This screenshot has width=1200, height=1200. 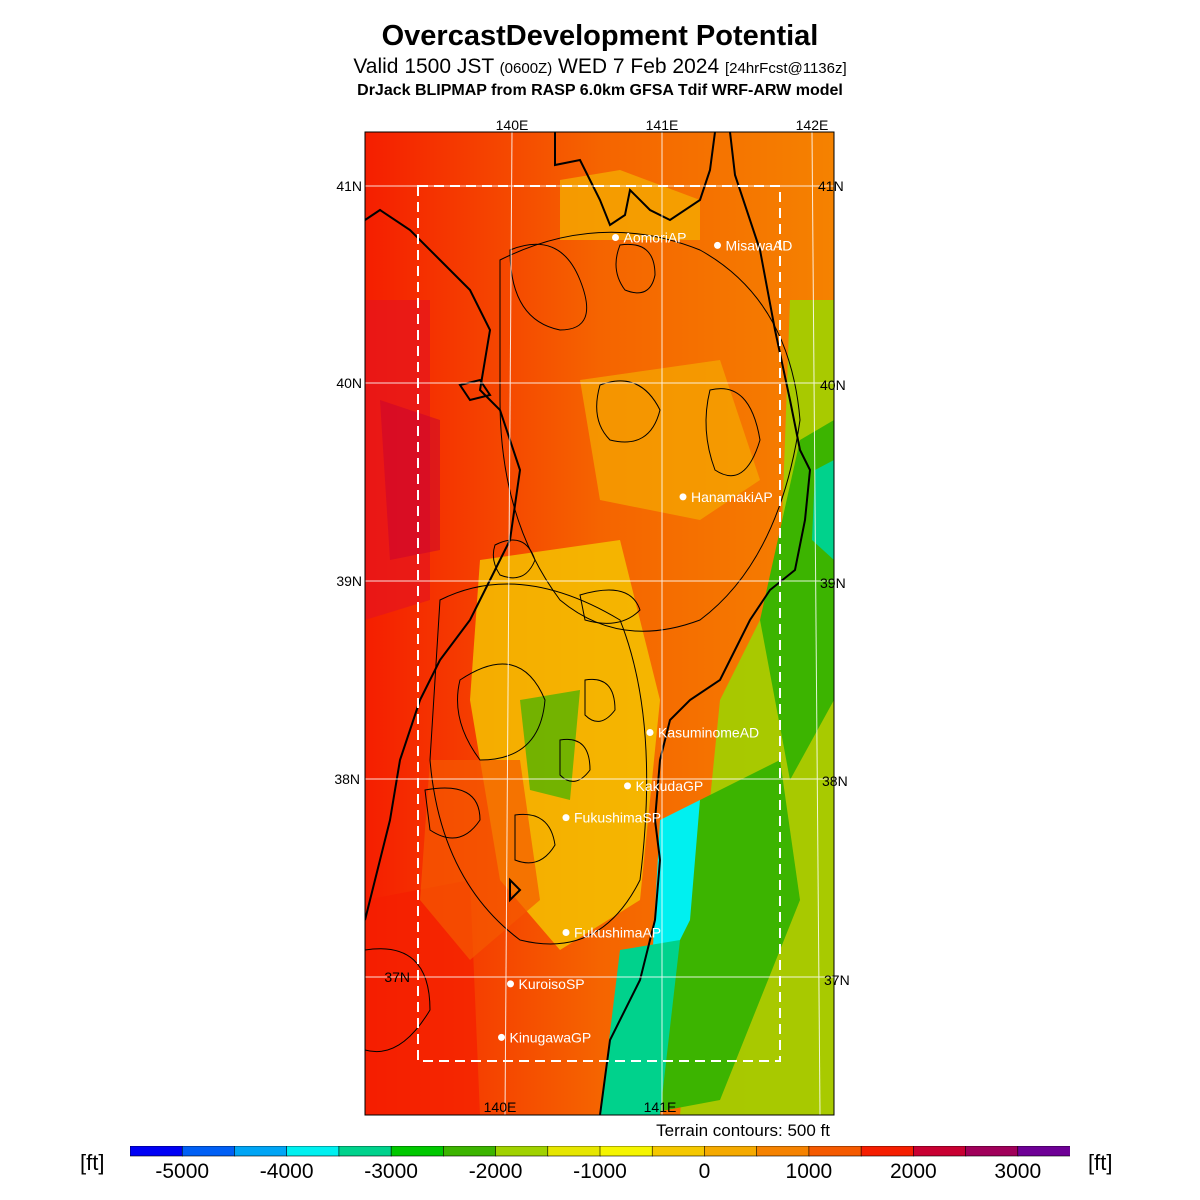 I want to click on site-label-kakudagp: KakudaGP, so click(x=670, y=786).